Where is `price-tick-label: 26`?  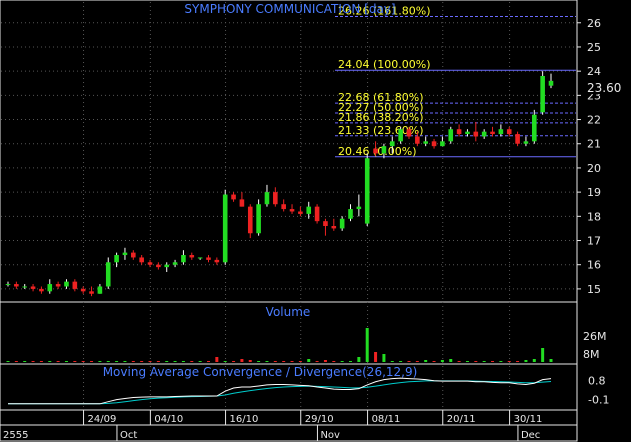 price-tick-label: 26 is located at coordinates (594, 23).